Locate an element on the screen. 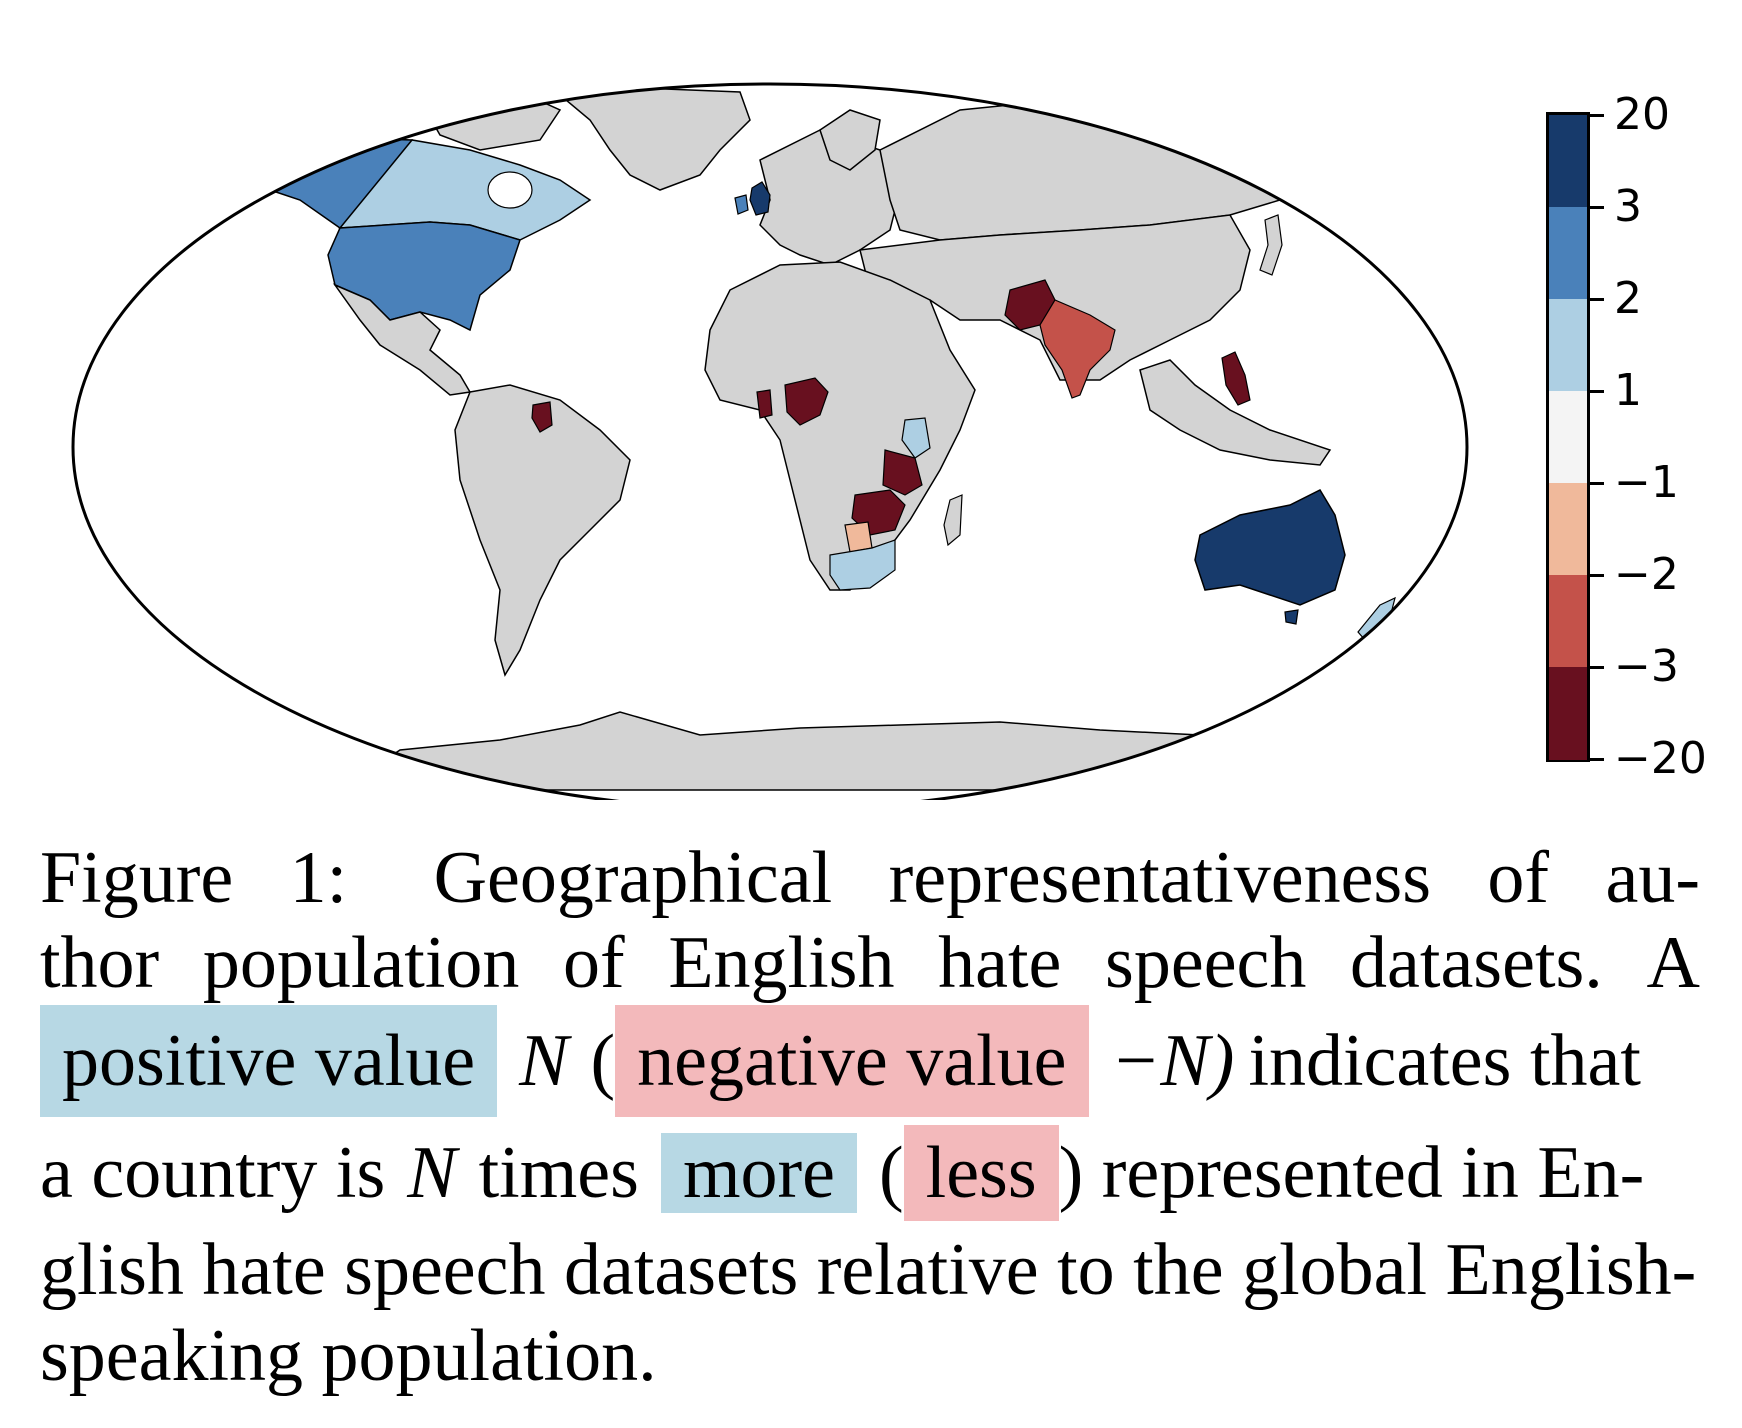  caption-word: A is located at coordinates (1673, 963).